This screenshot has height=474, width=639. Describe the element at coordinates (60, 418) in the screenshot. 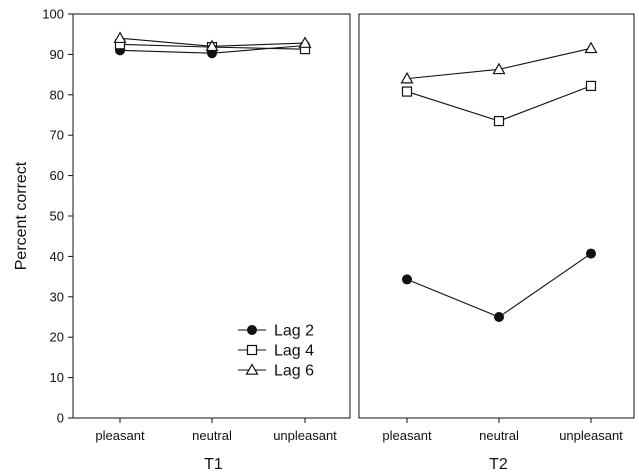

I see `y-tick-label: 0` at that location.